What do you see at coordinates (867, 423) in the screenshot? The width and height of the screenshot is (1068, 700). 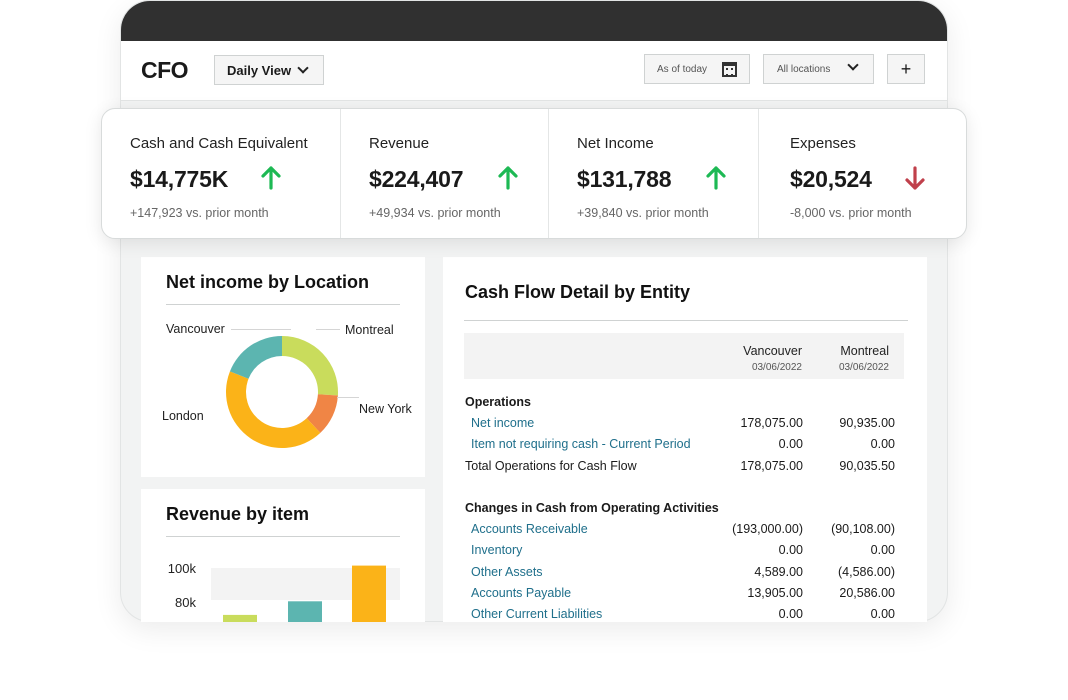 I see `cell-montreal: 90,935.00` at bounding box center [867, 423].